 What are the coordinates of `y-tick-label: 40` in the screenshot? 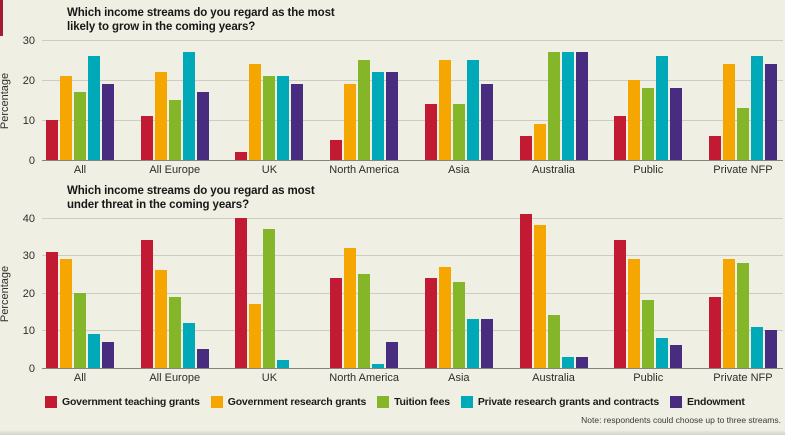 It's located at (28, 218).